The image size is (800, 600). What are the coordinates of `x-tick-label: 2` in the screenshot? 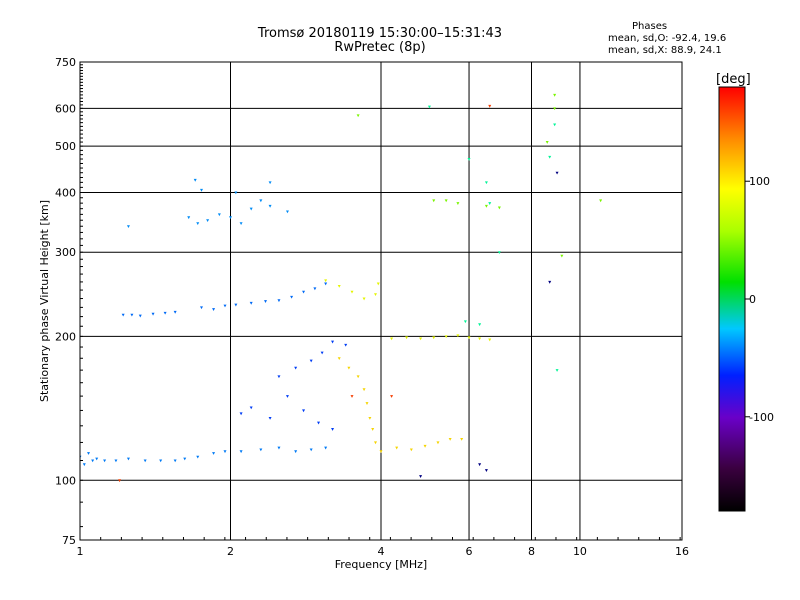 It's located at (230, 551).